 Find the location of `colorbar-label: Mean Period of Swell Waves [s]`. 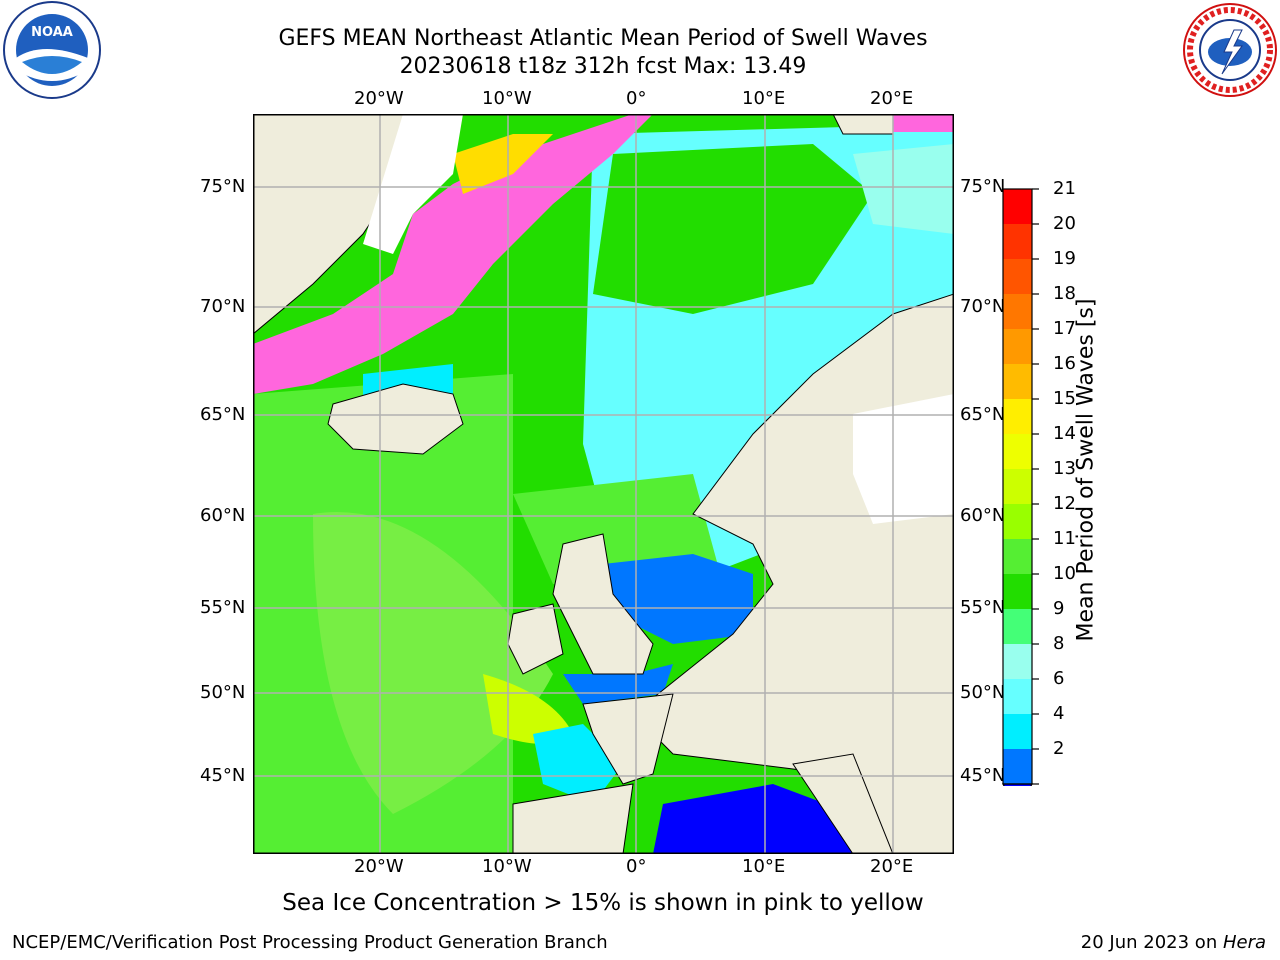

colorbar-label: Mean Period of Swell Waves [s] is located at coordinates (1086, 470).